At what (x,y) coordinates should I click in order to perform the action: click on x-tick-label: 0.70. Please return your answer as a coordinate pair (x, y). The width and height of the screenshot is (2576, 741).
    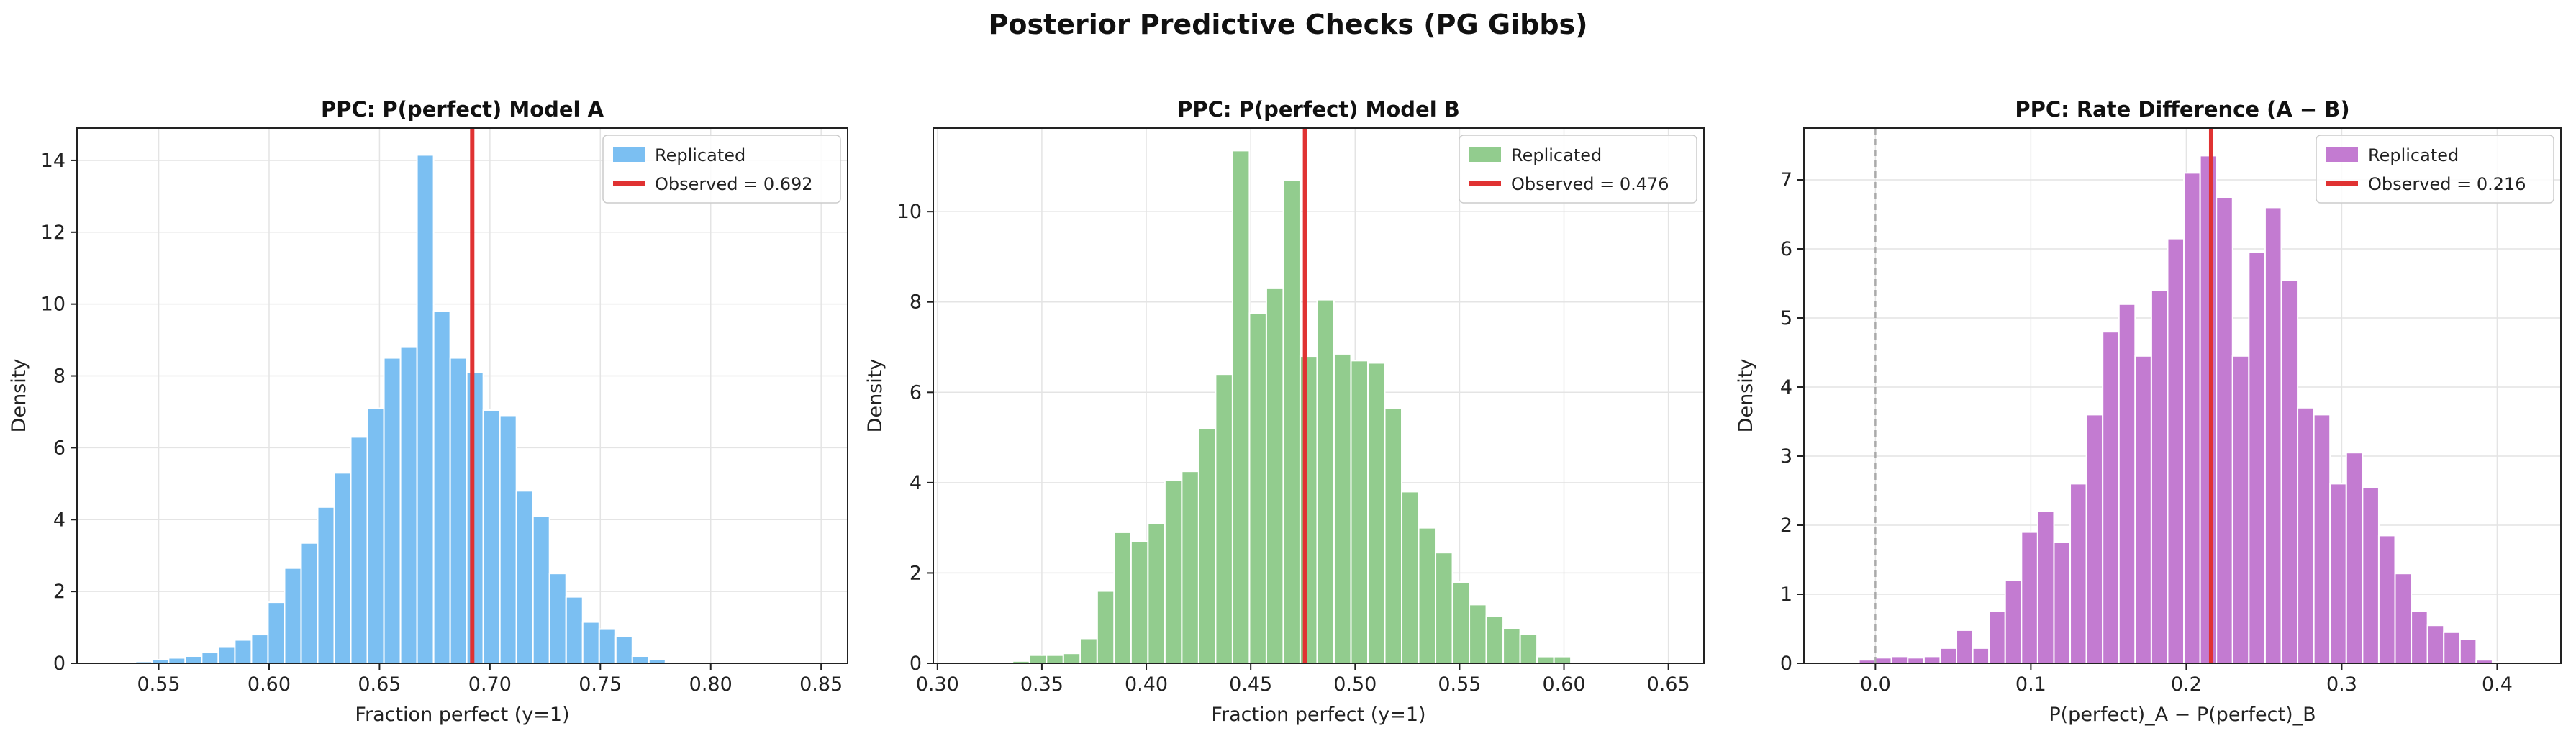
    Looking at the image, I should click on (490, 684).